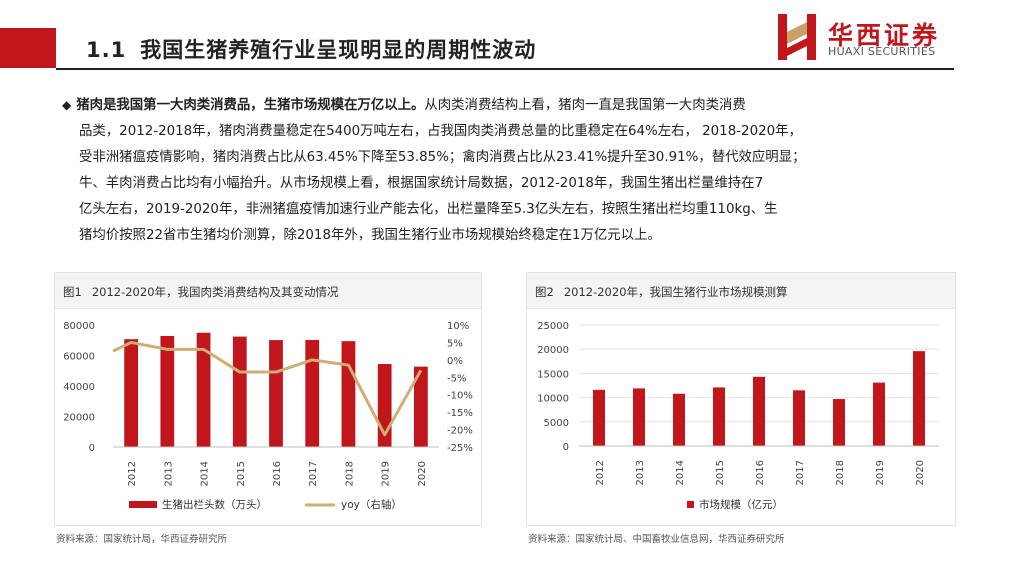  What do you see at coordinates (460, 431) in the screenshot?
I see `y2-tick-label: -20%` at bounding box center [460, 431].